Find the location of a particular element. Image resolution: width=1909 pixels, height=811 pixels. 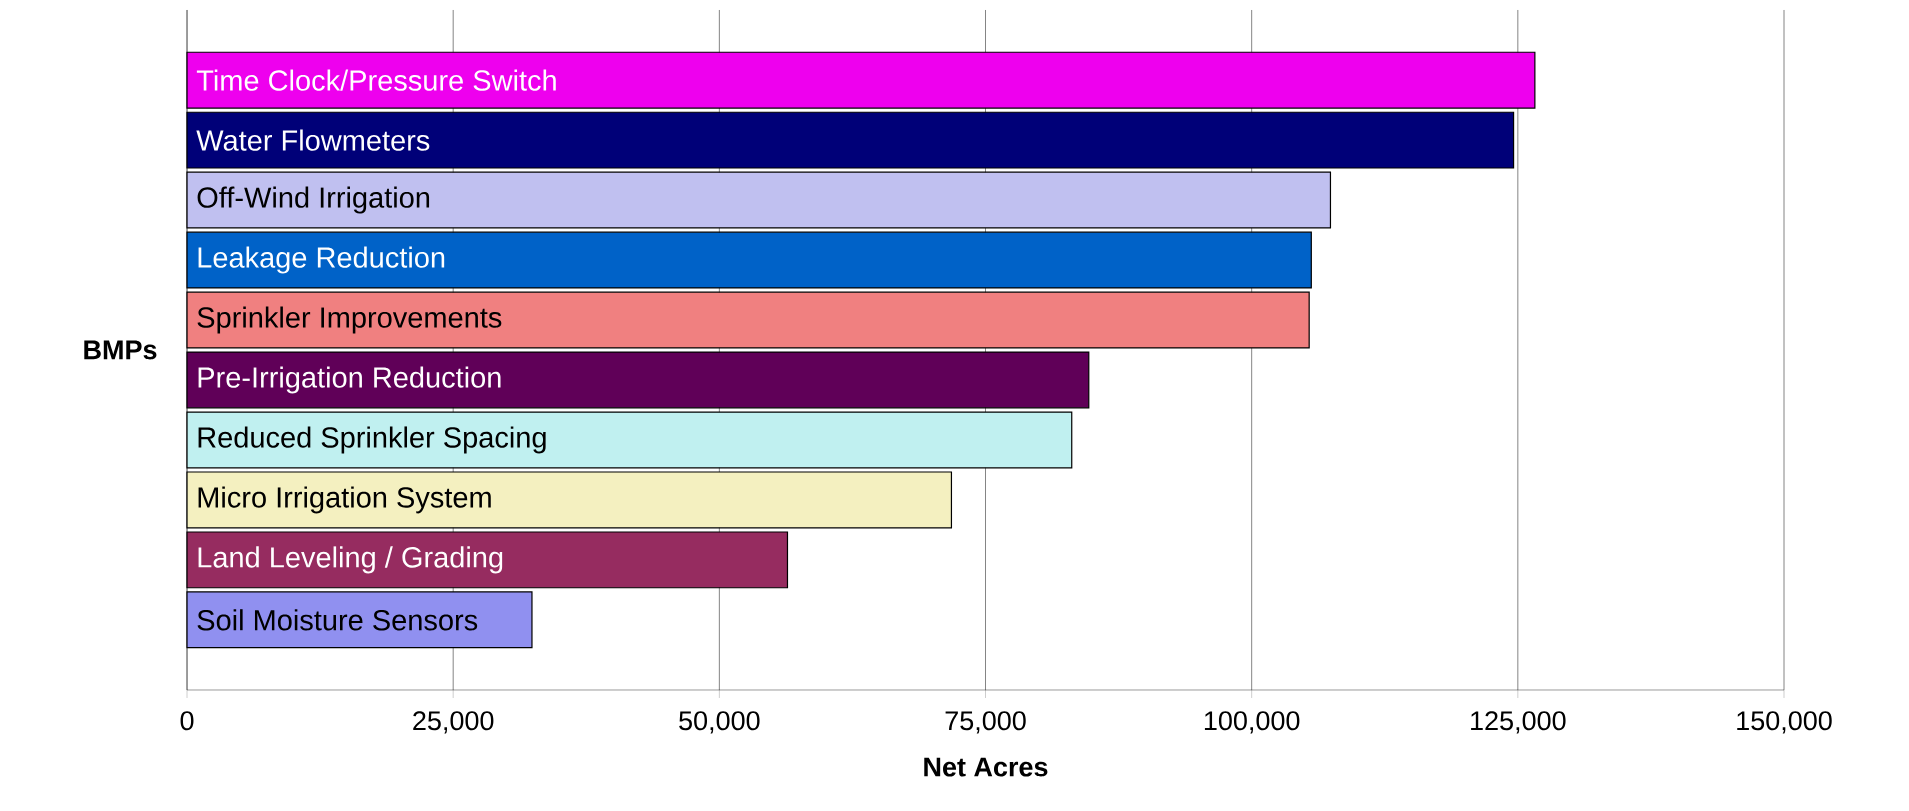

y-tick-label: Soil Moisture Sensors is located at coordinates (337, 620).